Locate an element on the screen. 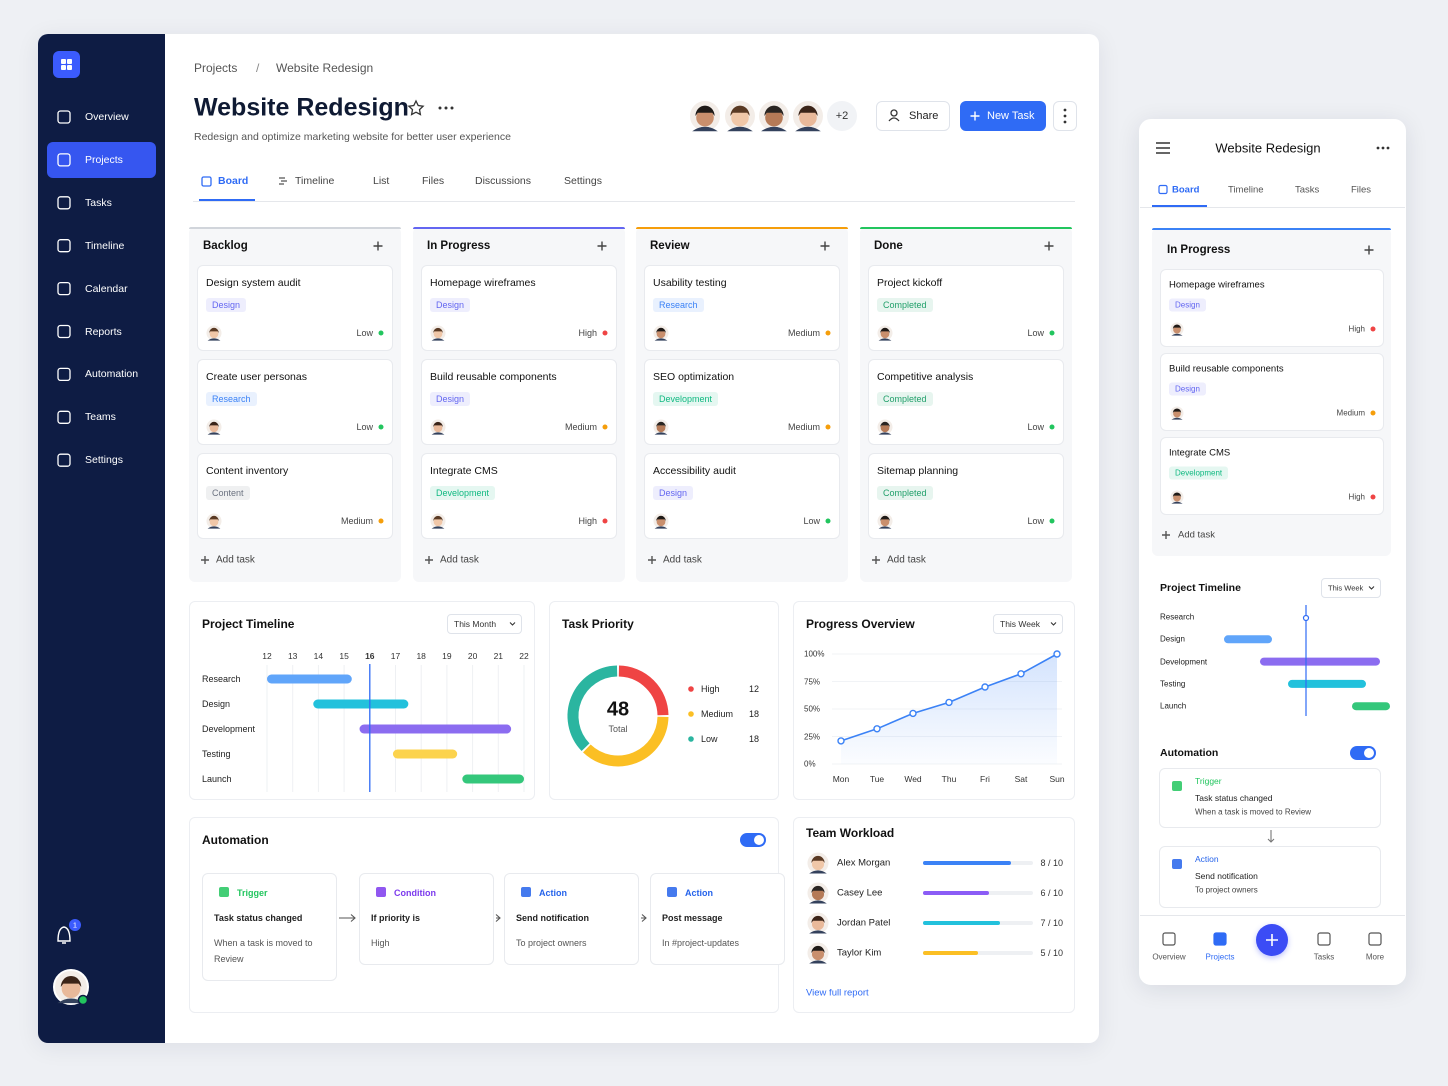  card-tag: Design is located at coordinates (1187, 389).